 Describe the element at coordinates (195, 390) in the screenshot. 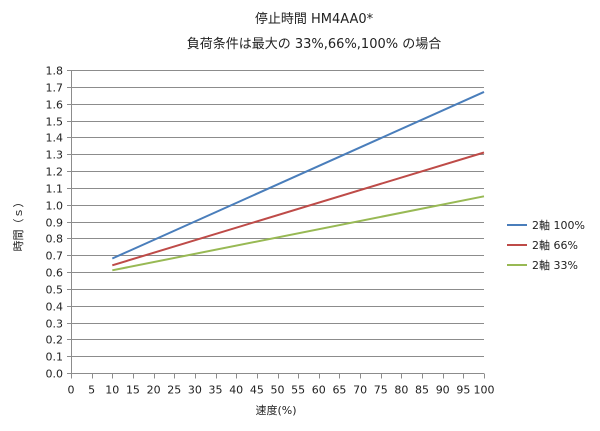

I see `x-tick-label: 30` at that location.